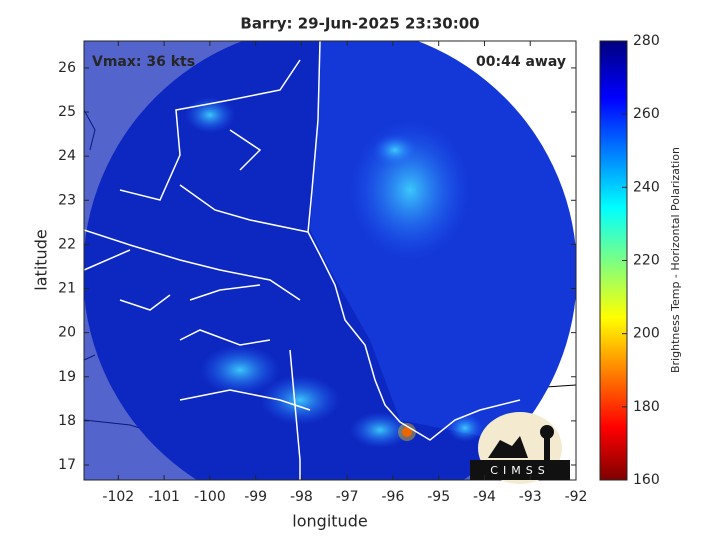  I want to click on x-tick-label: -101, so click(164, 497).